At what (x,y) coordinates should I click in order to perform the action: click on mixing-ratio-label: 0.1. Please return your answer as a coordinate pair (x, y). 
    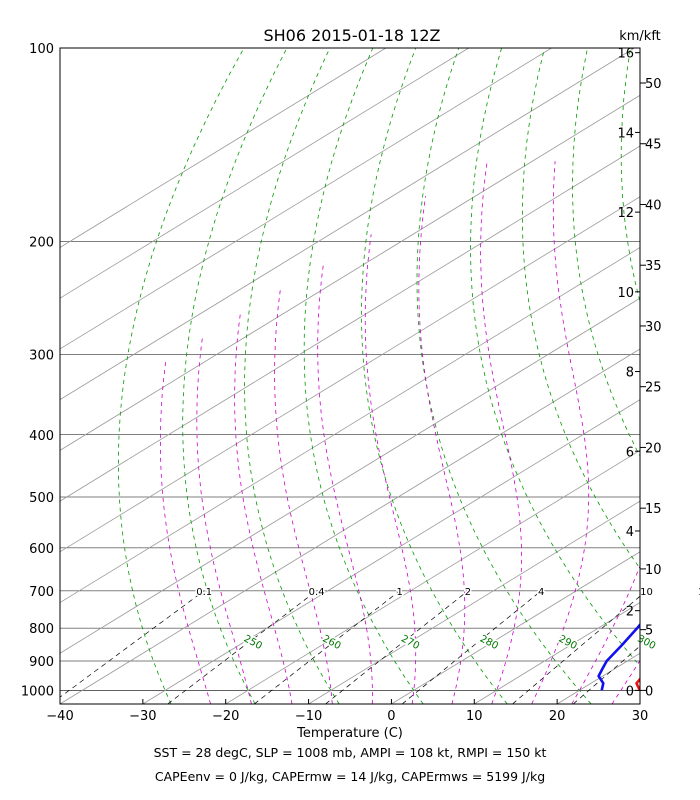
    Looking at the image, I should click on (204, 592).